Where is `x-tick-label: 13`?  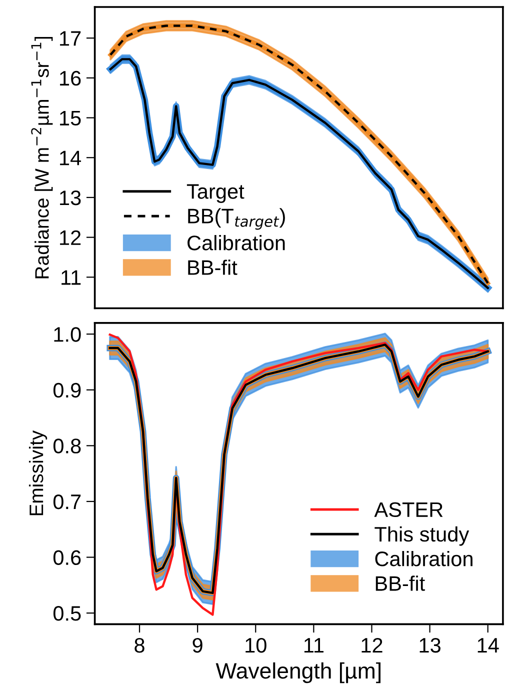
x-tick-label: 13 is located at coordinates (430, 645).